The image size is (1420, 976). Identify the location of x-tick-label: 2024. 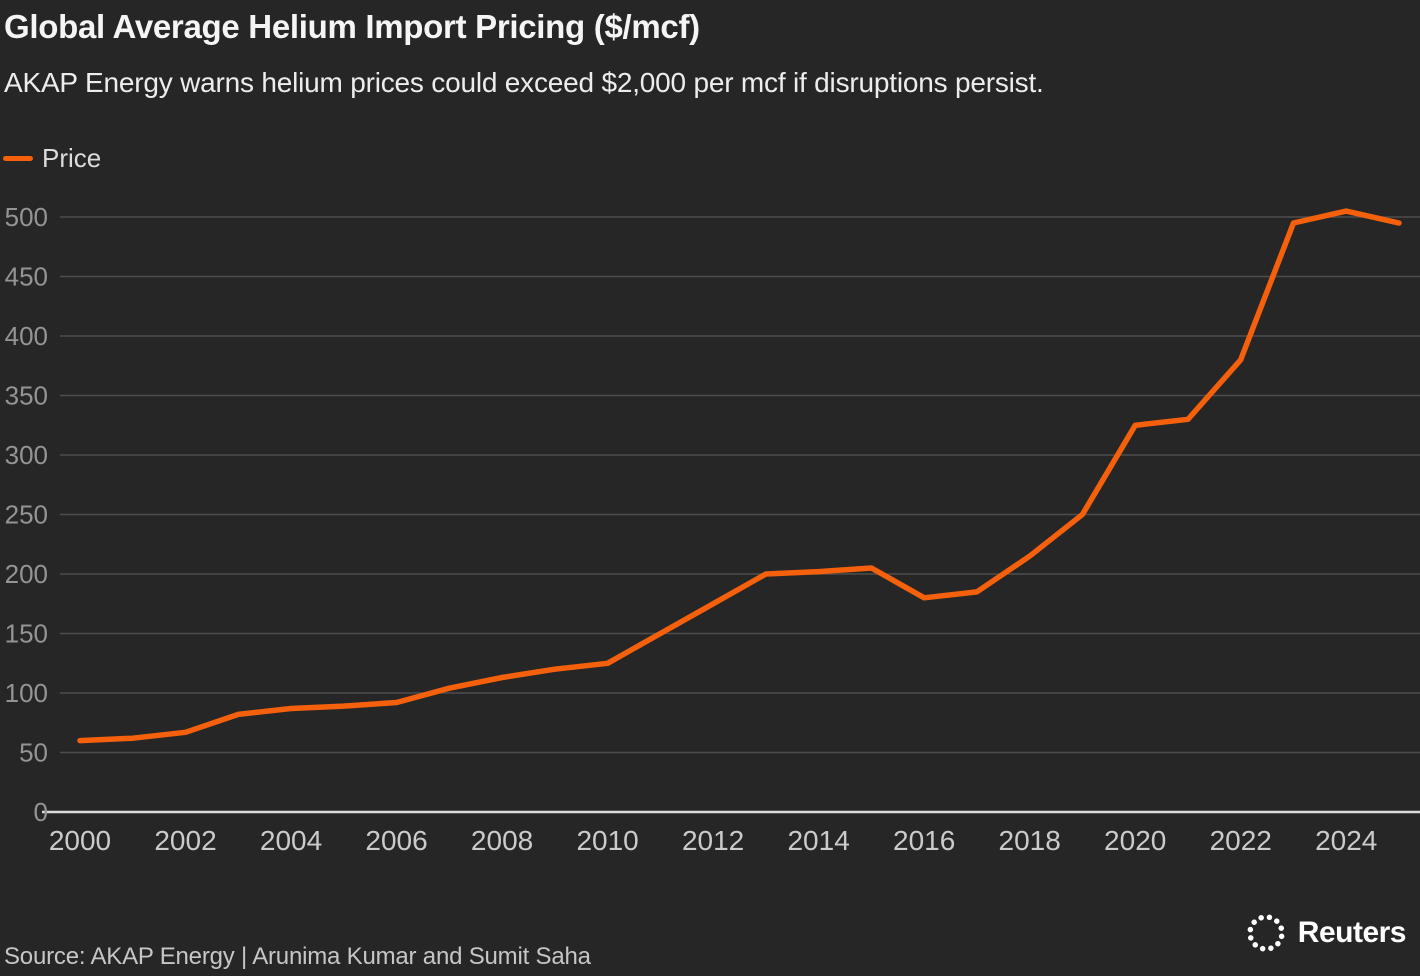
(1346, 840).